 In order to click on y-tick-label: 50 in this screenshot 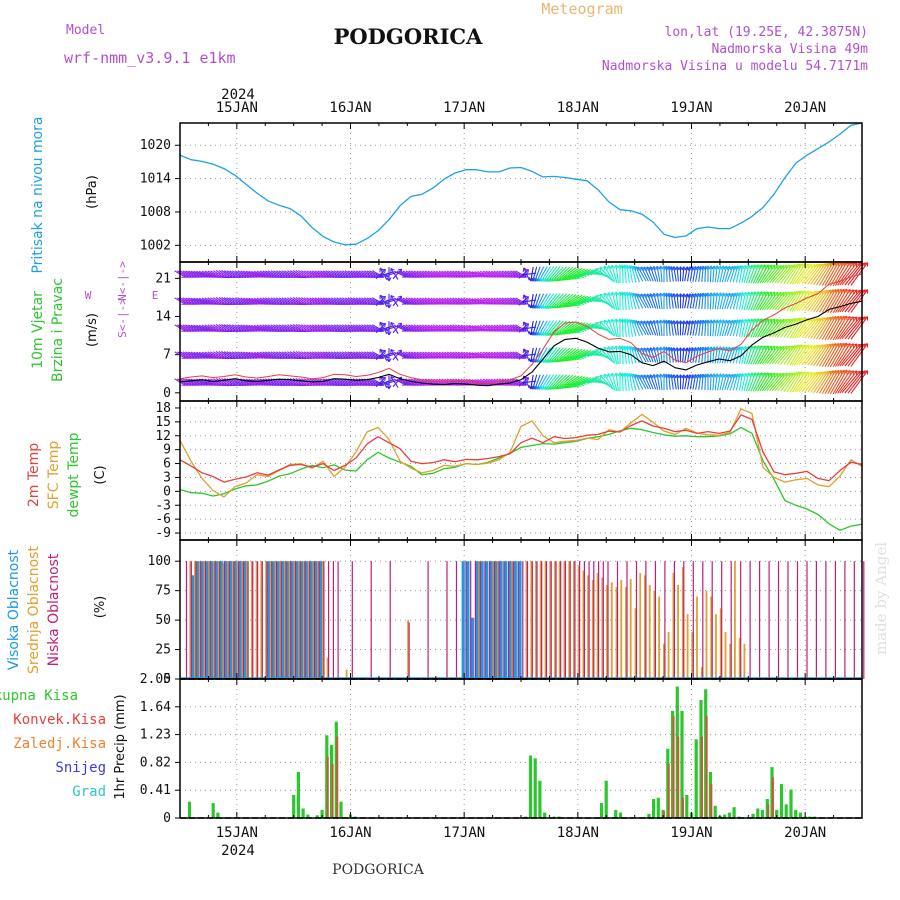, I will do `click(163, 620)`.